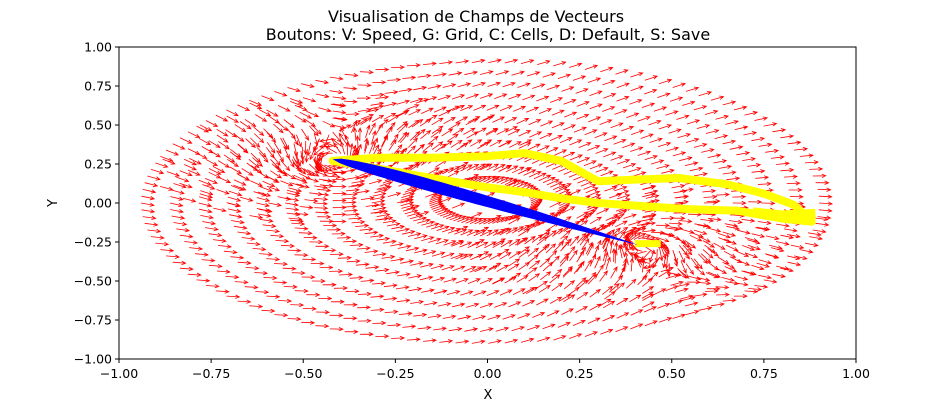  Describe the element at coordinates (784, 214) in the screenshot. I see `streamline-lower-band` at that location.